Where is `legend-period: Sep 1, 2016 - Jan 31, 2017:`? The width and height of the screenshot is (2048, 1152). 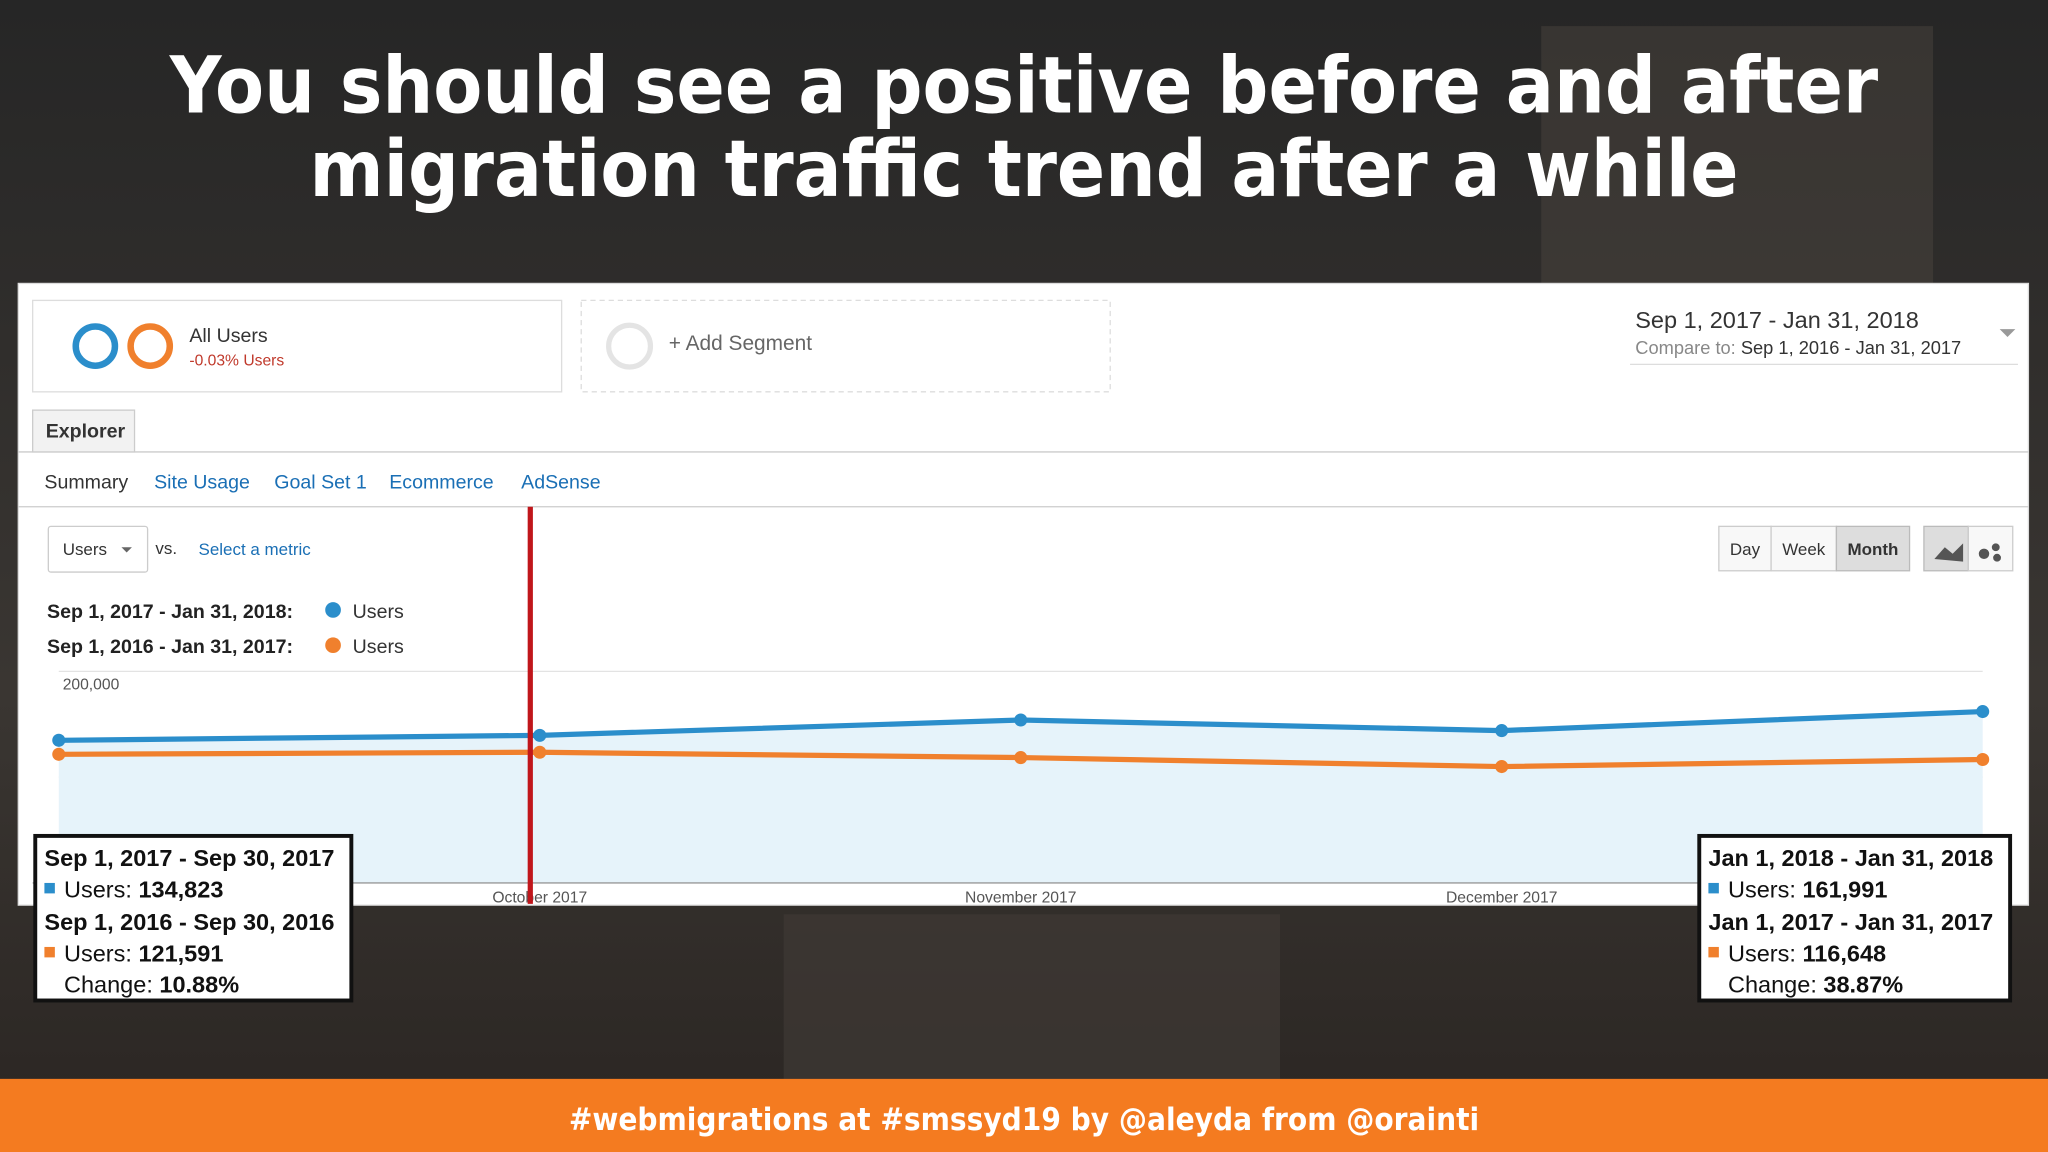
legend-period: Sep 1, 2016 - Jan 31, 2017: is located at coordinates (170, 647).